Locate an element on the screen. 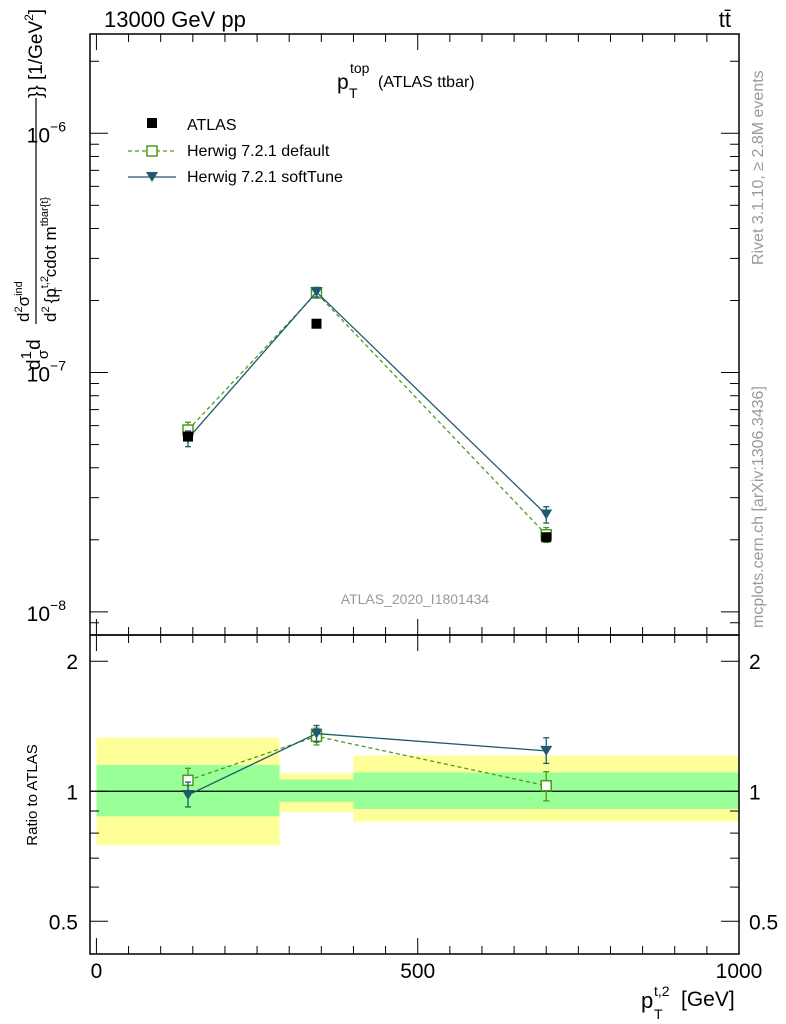 The width and height of the screenshot is (786, 1024). main-ytick-base-1: 10 is located at coordinates (38, 375).